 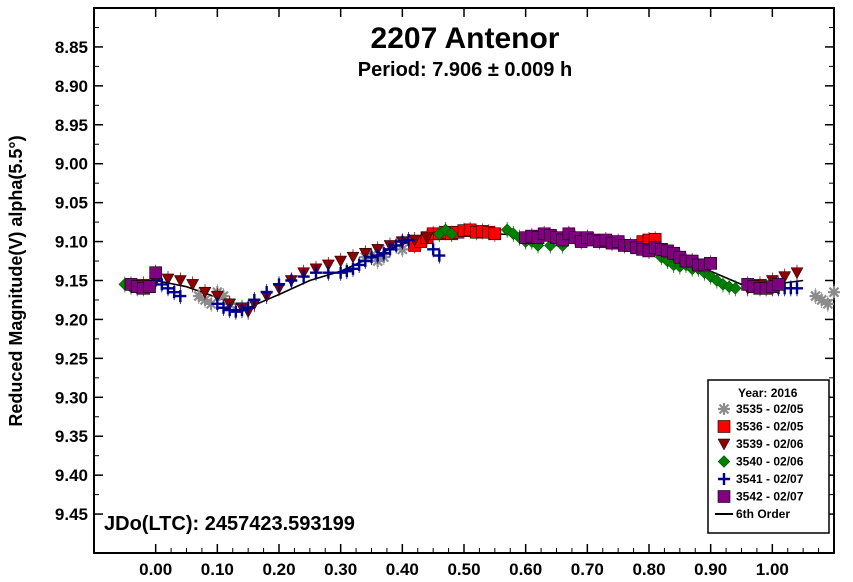 I want to click on y-tick-label: 8.90, so click(x=71, y=86).